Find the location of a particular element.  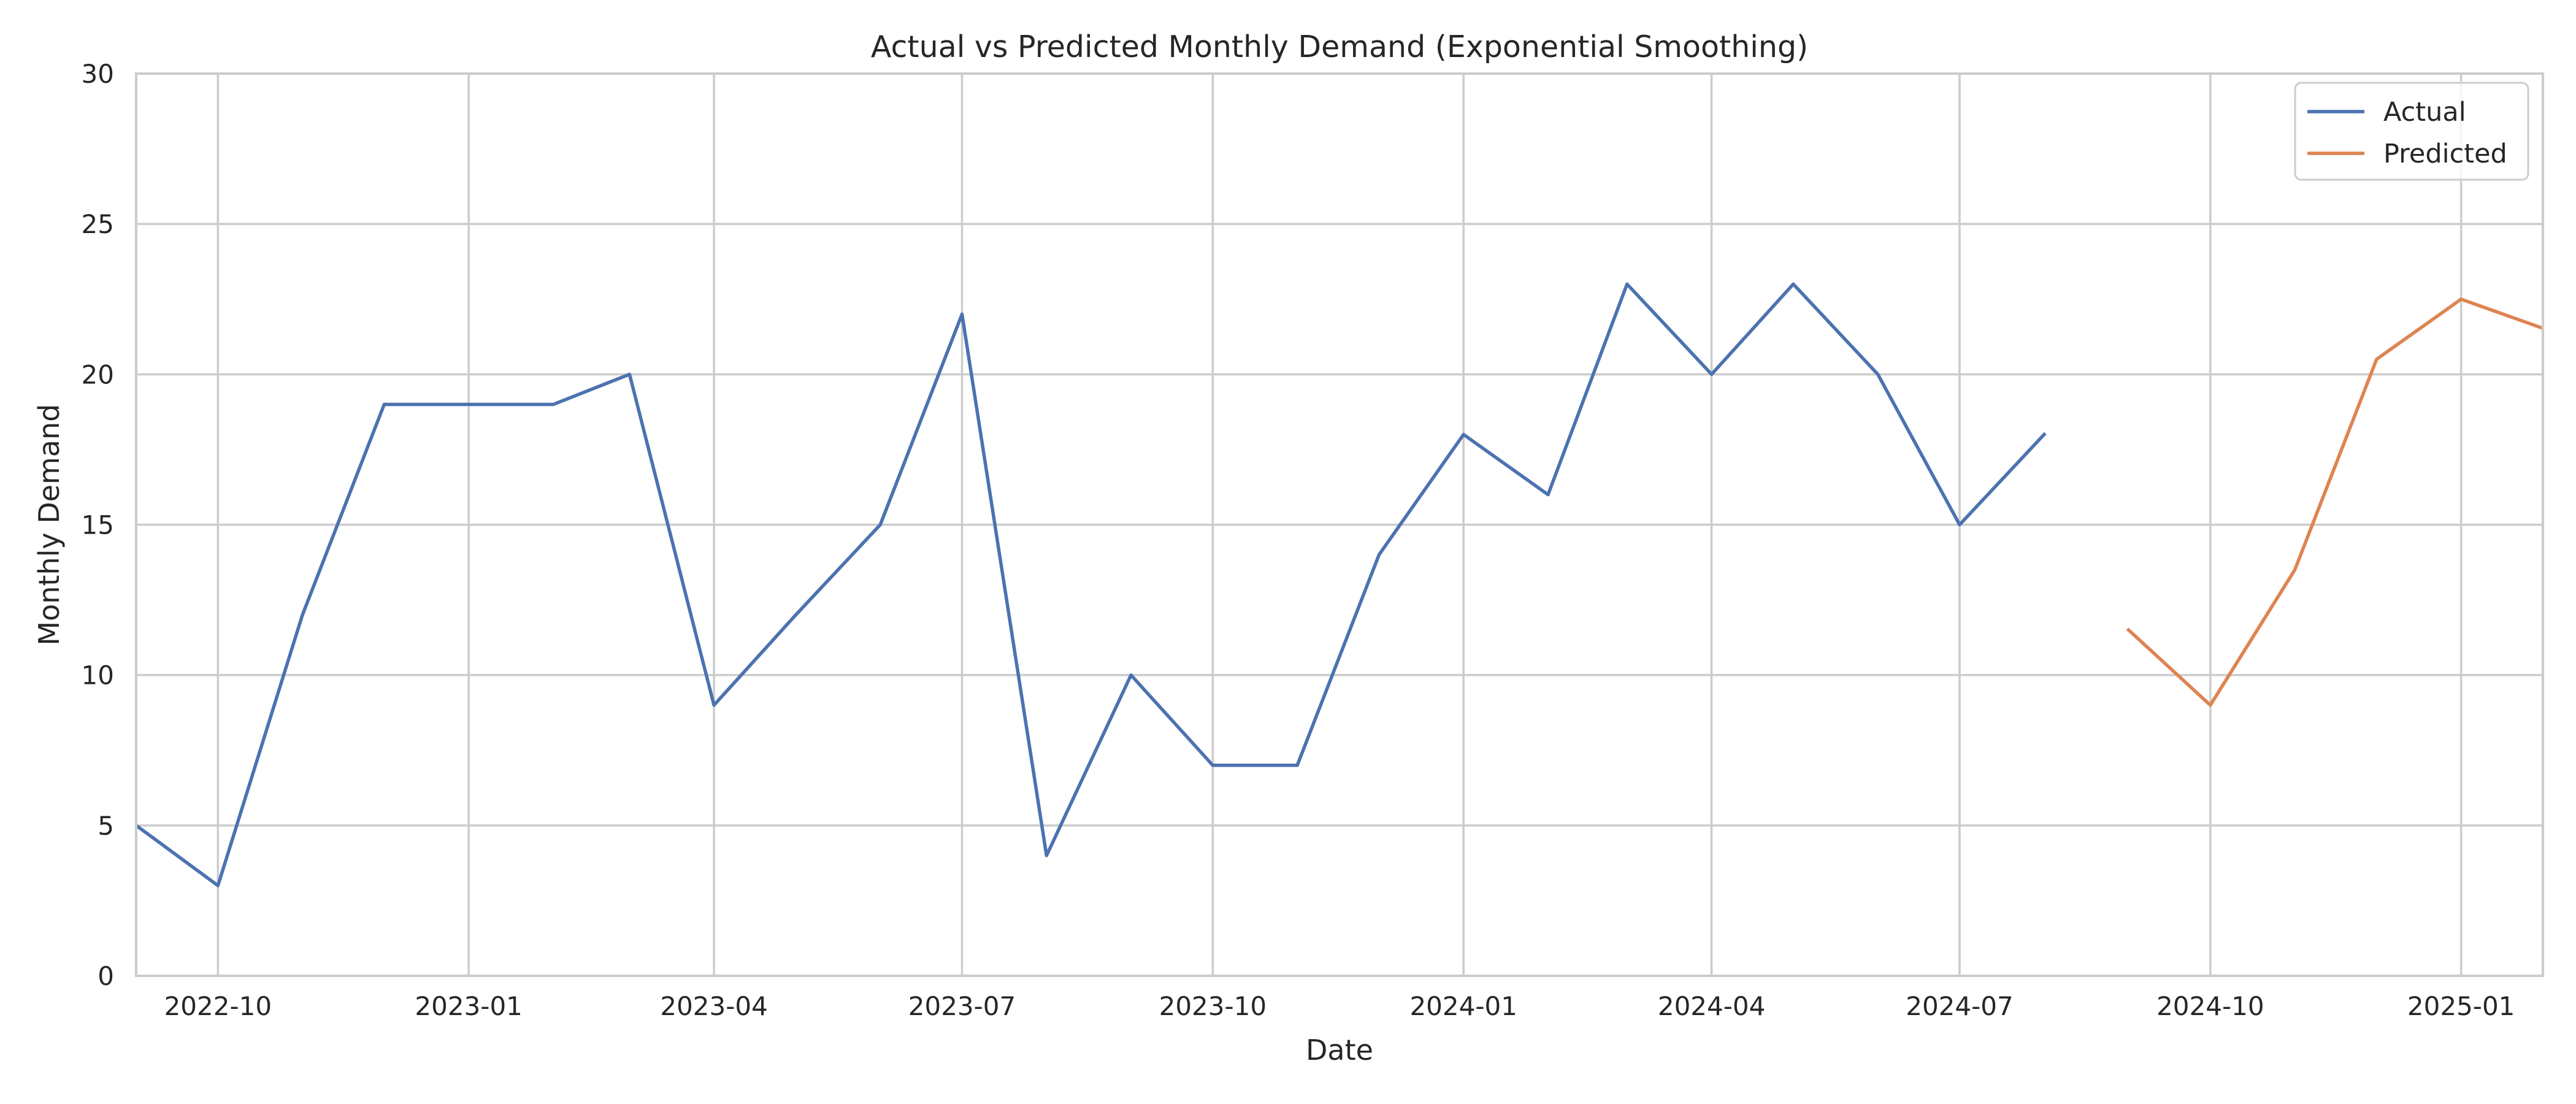

y-axis-ticks: 0 5 10 15 20 25 30 is located at coordinates (98, 525).